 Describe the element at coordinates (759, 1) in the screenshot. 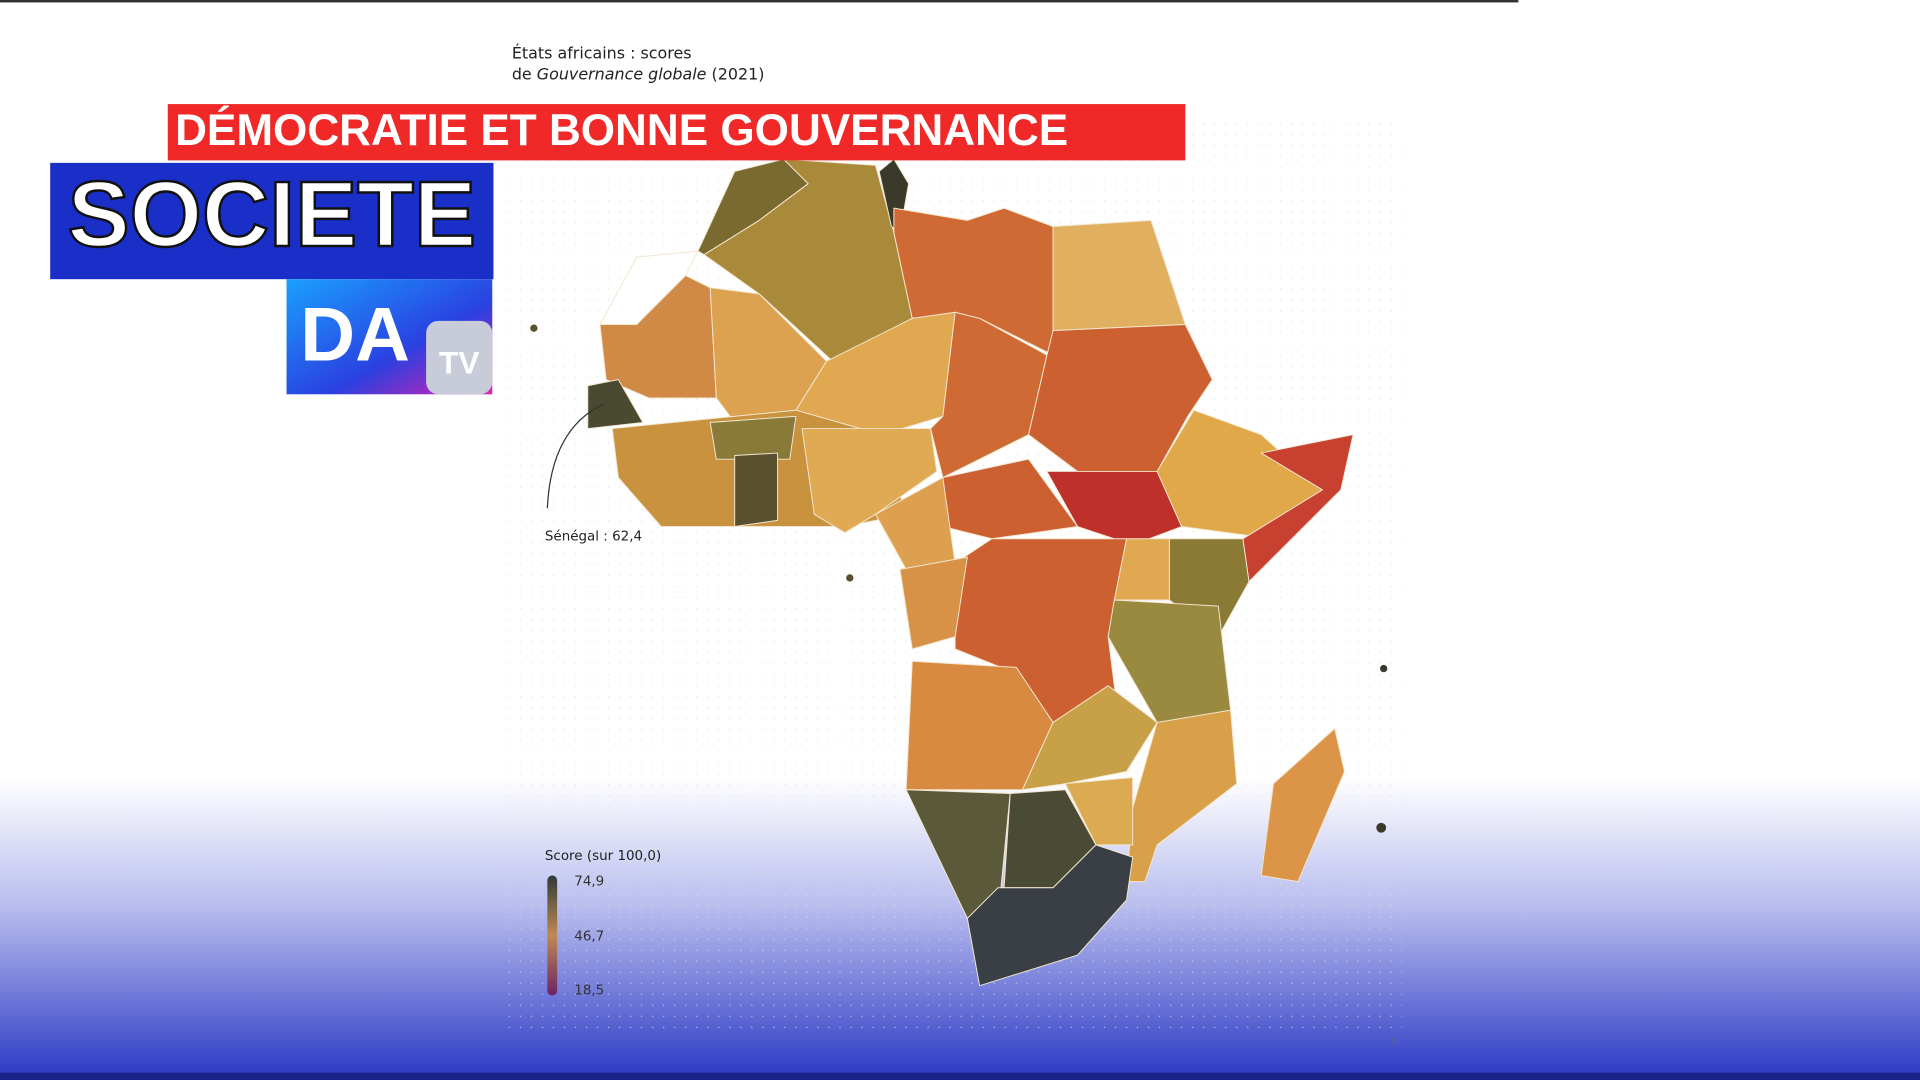

I see `top-strip` at that location.